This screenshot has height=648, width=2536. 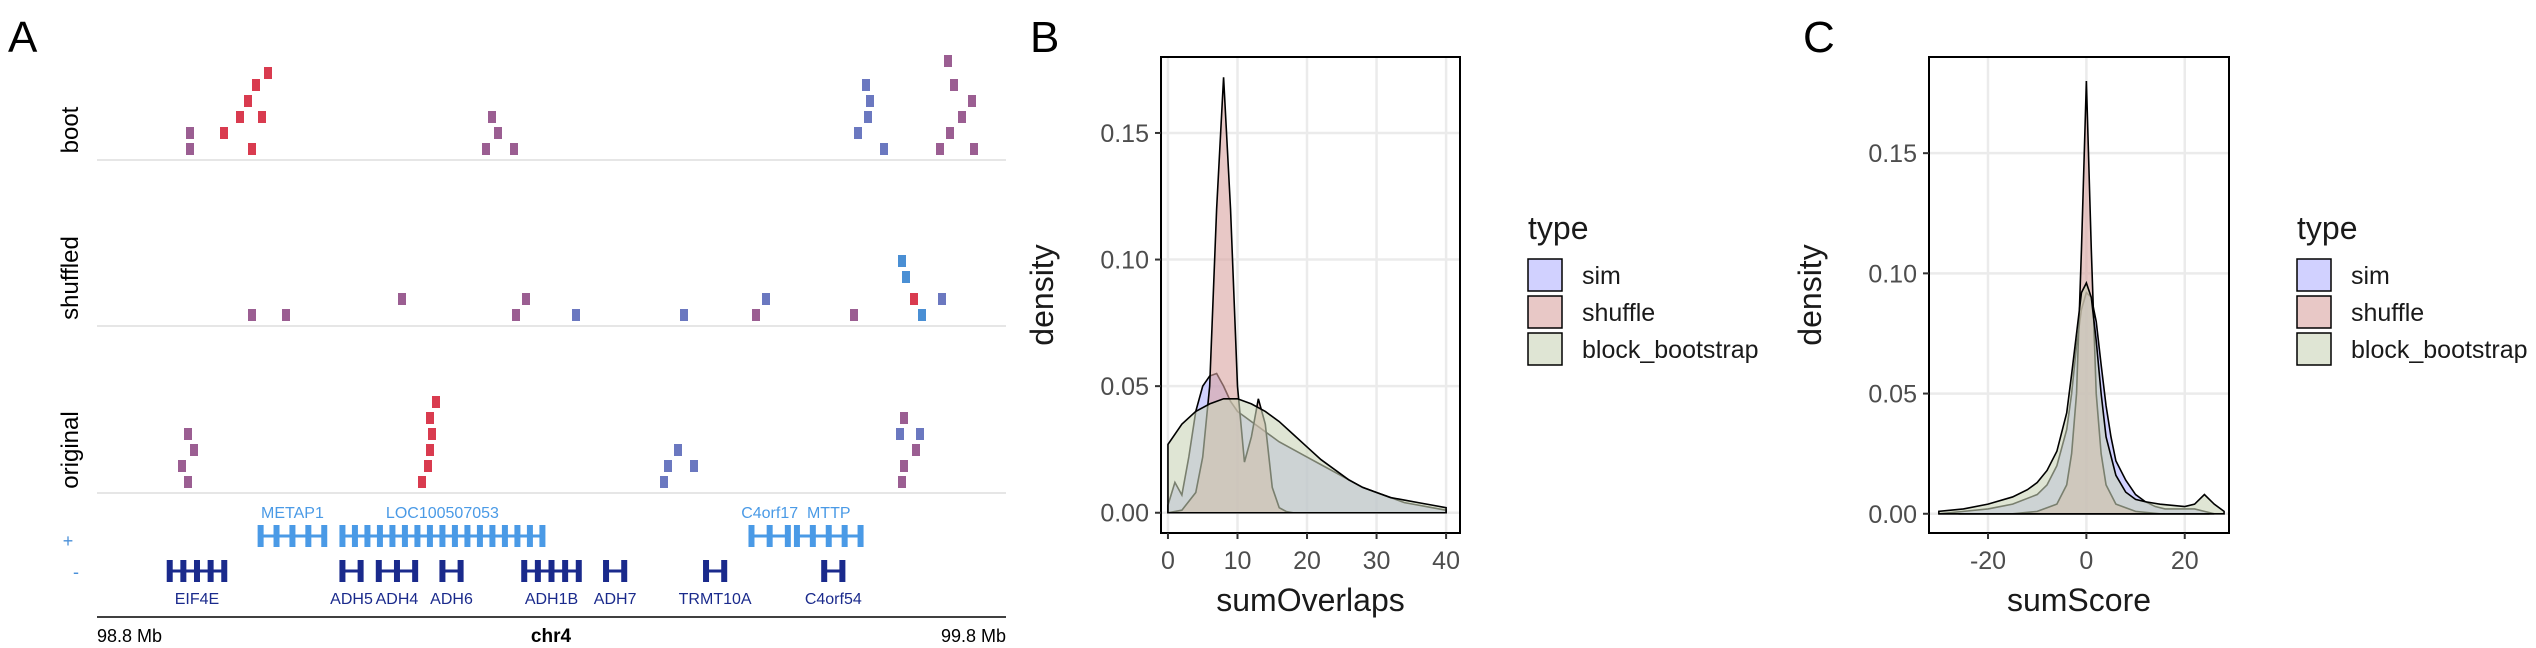 I want to click on c-legend-label-sim: sim, so click(x=2370, y=276).